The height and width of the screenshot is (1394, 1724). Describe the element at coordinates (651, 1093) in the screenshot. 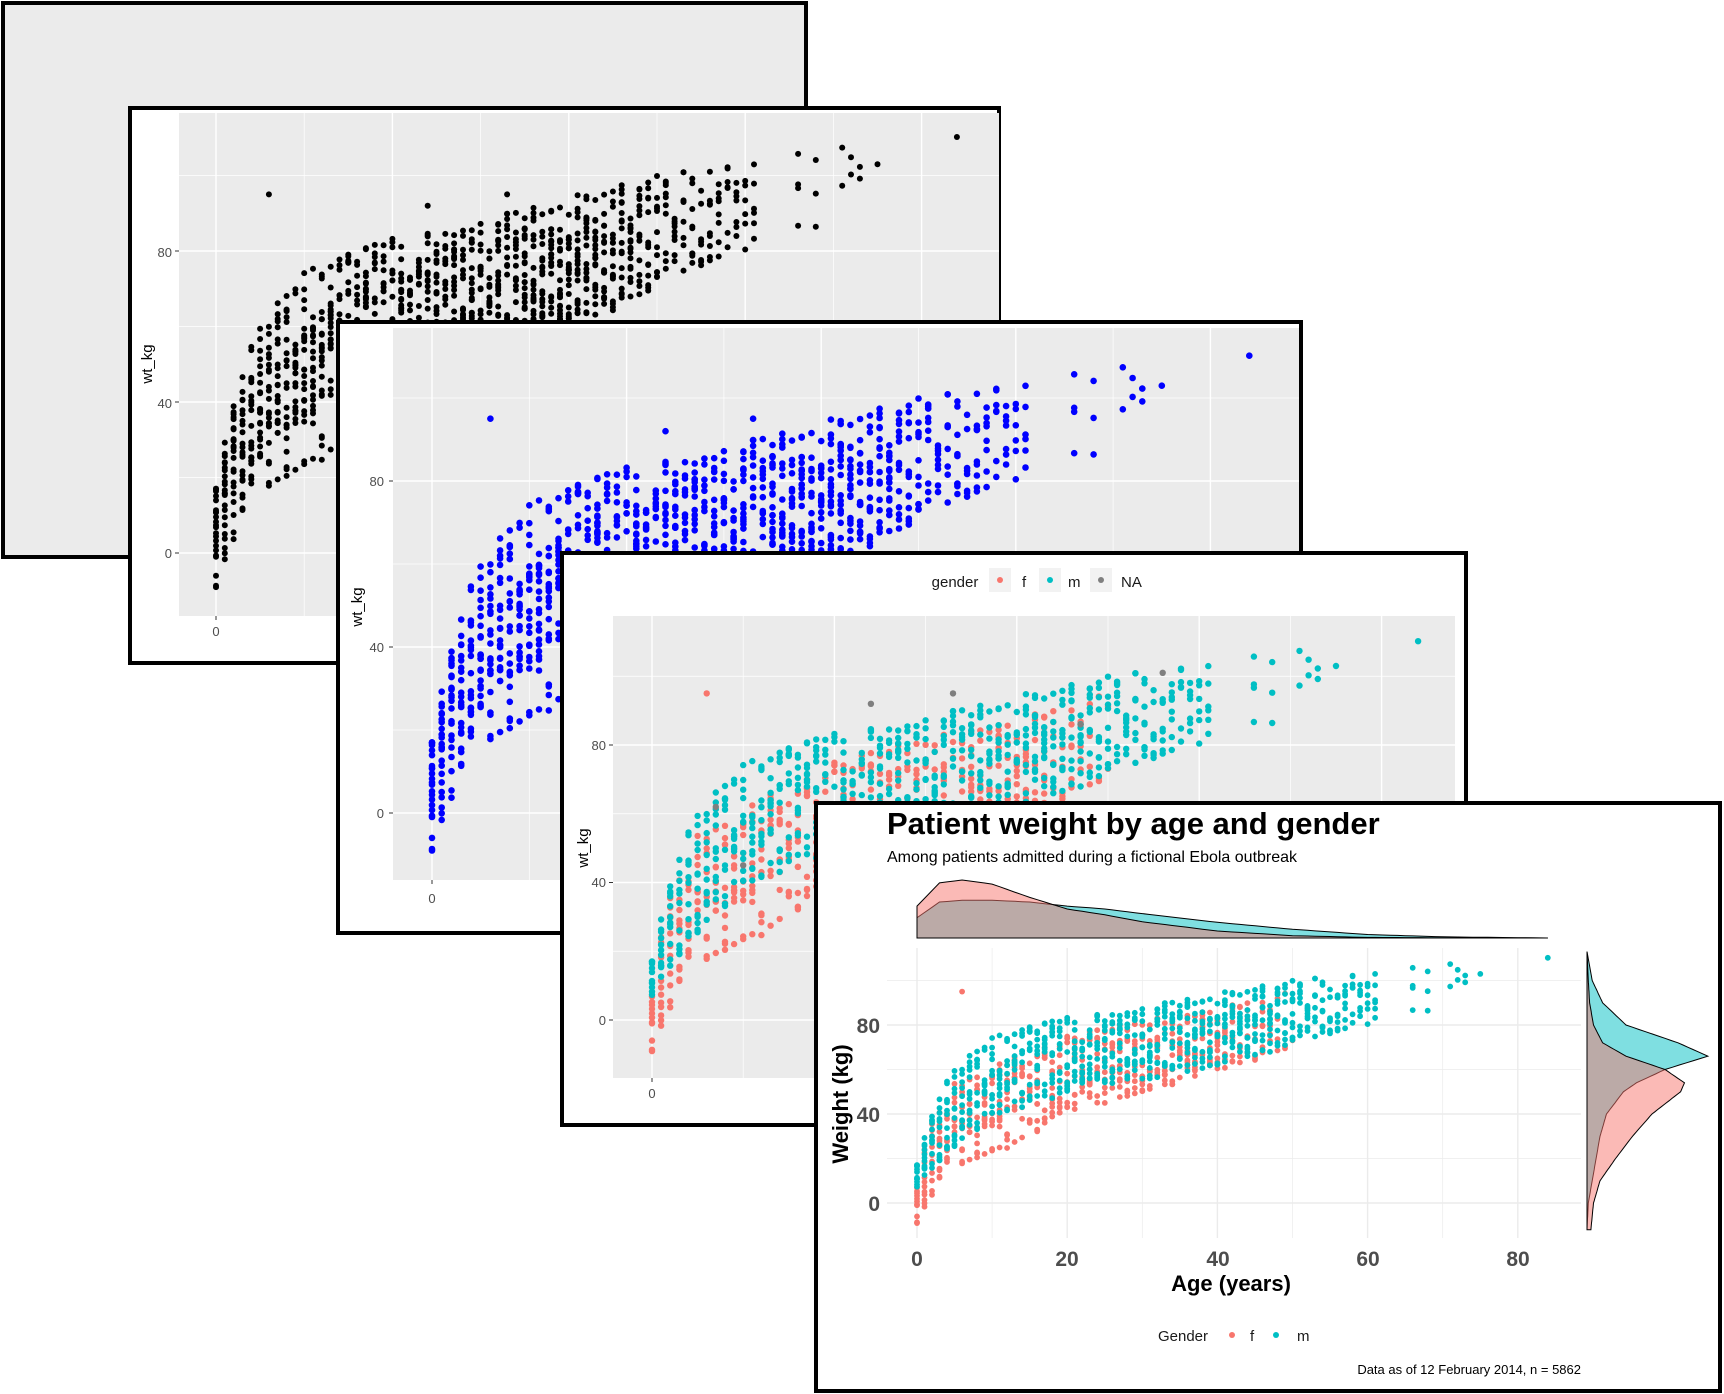

I see `x-tick-0: 0` at that location.